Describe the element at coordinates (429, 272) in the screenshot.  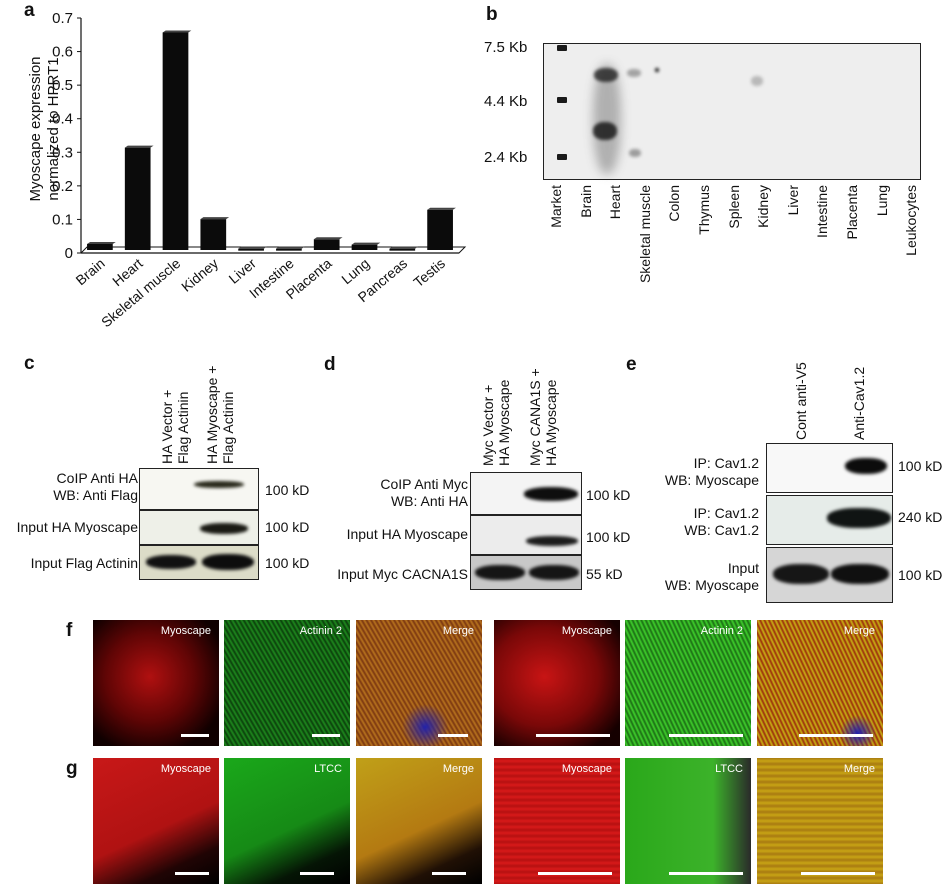
I see `x-tick-label: Testis` at that location.